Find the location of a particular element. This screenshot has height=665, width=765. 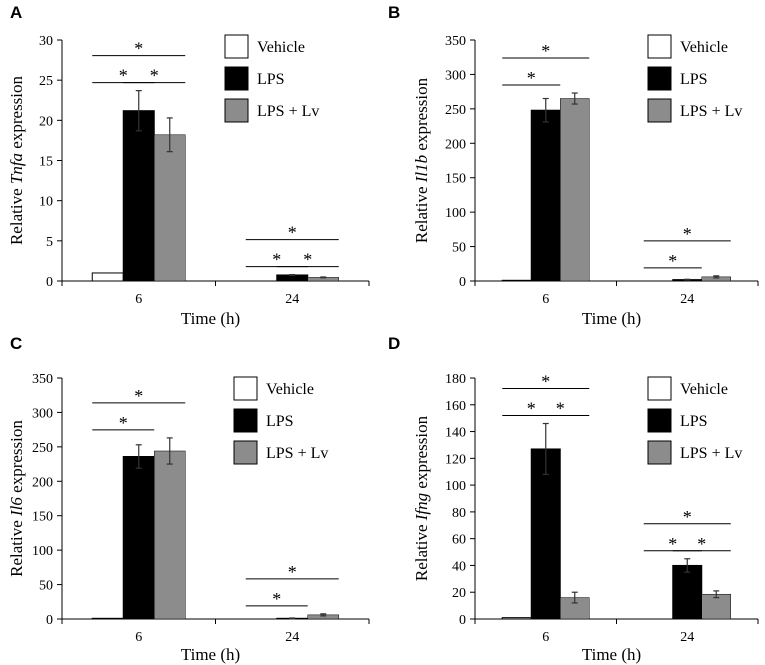

panel-b-y-tick-label: 50 is located at coordinates (459, 248).